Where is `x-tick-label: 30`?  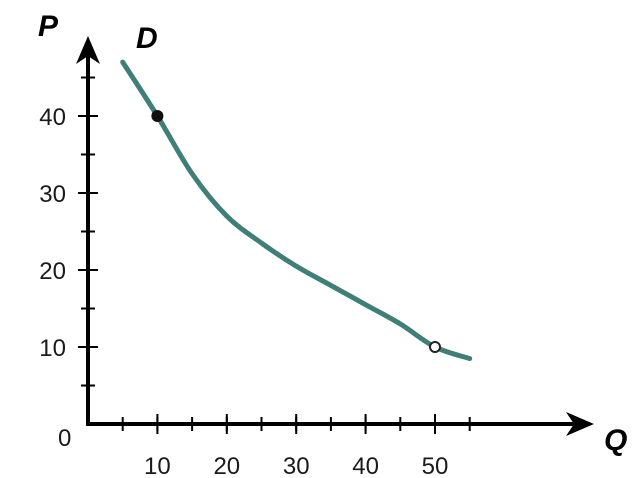
x-tick-label: 30 is located at coordinates (296, 465).